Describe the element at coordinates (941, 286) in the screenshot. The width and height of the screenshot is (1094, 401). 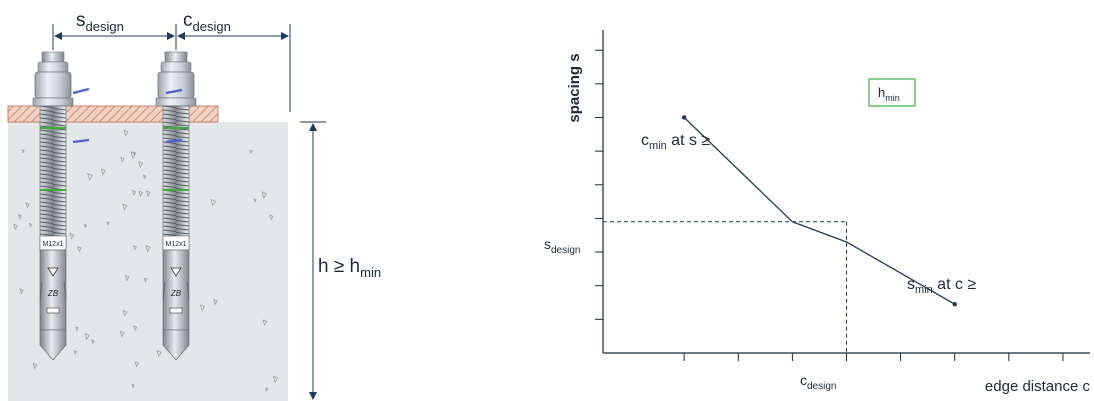
I see `s-min-annotation: smin at c ≥` at that location.